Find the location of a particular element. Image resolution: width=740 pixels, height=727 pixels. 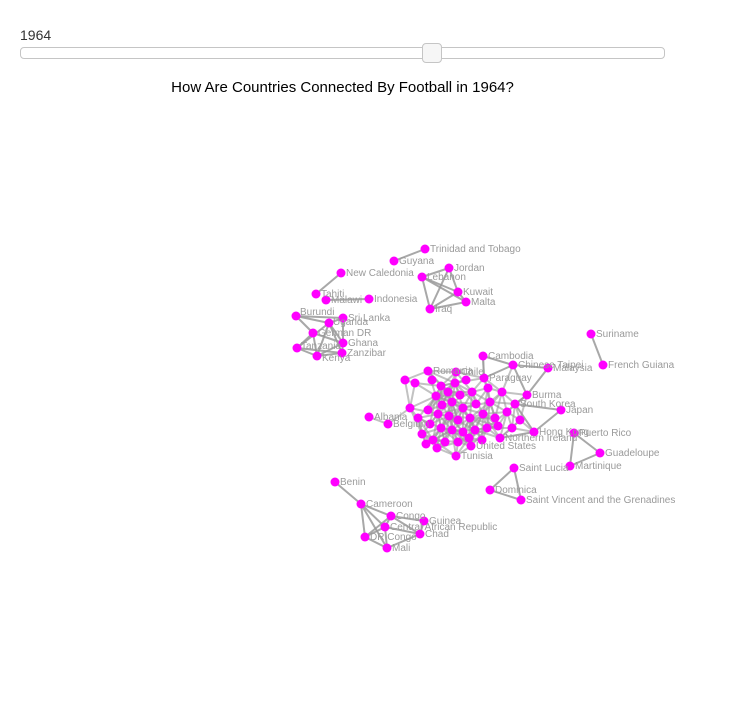

node-lk is located at coordinates (343, 318).